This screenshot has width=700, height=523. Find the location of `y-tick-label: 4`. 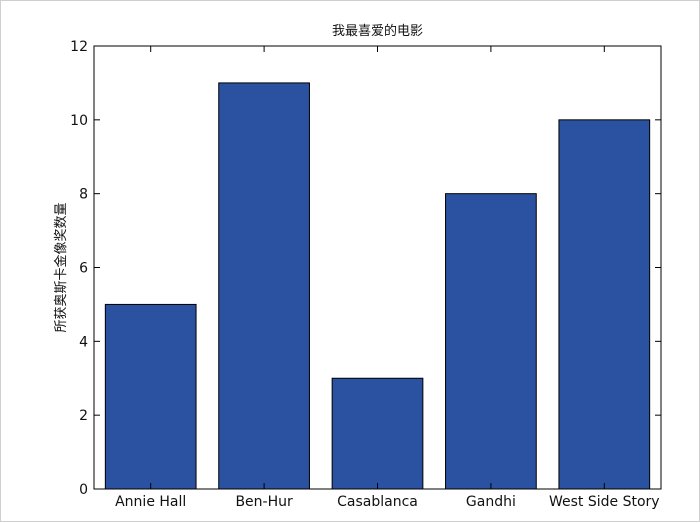

y-tick-label: 4 is located at coordinates (83, 342).